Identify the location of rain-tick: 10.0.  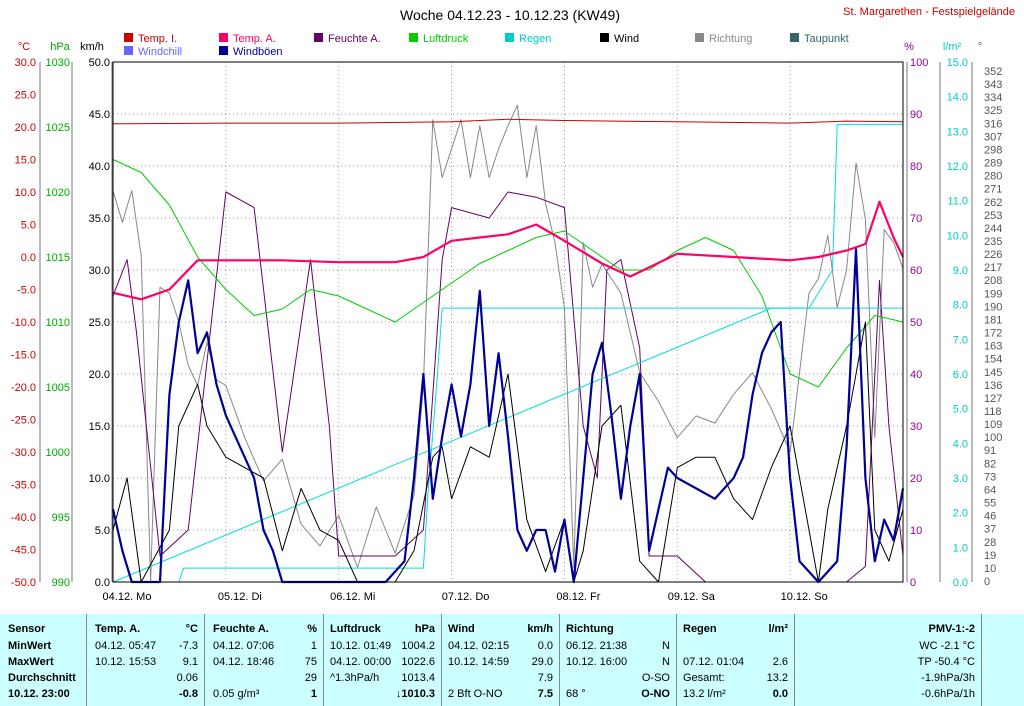
(957, 236).